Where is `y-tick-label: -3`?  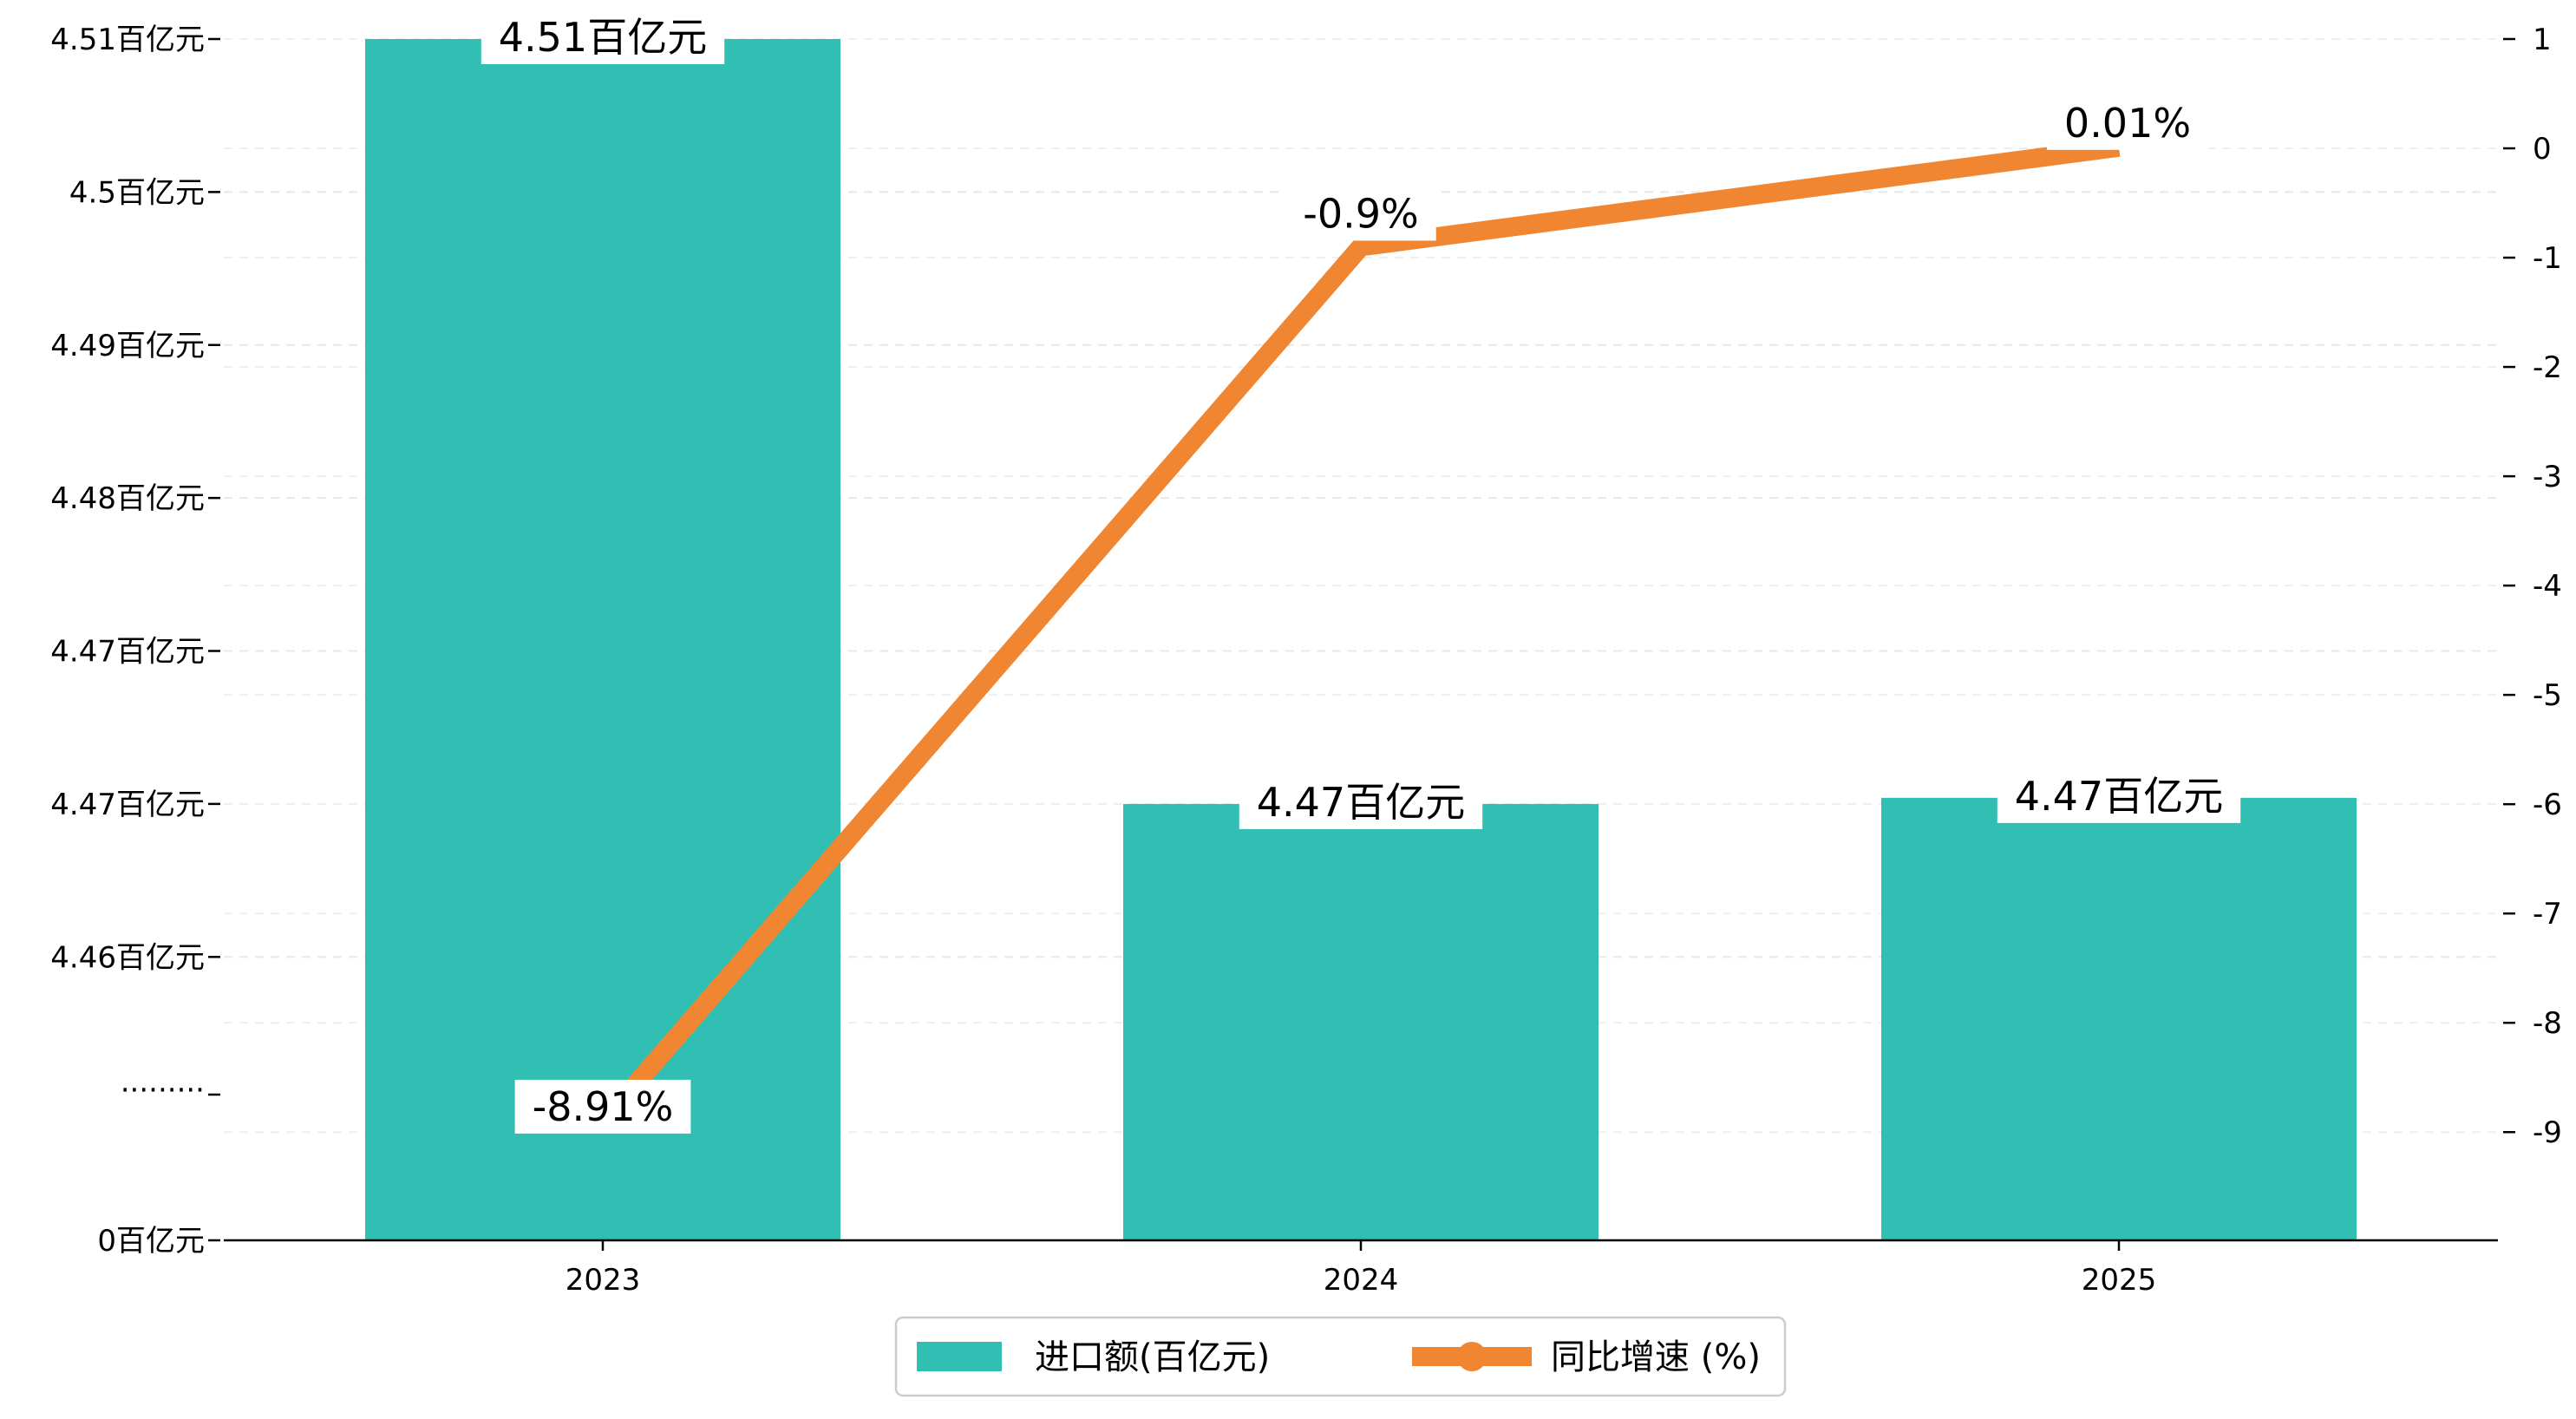
y-tick-label: -3 is located at coordinates (2547, 477).